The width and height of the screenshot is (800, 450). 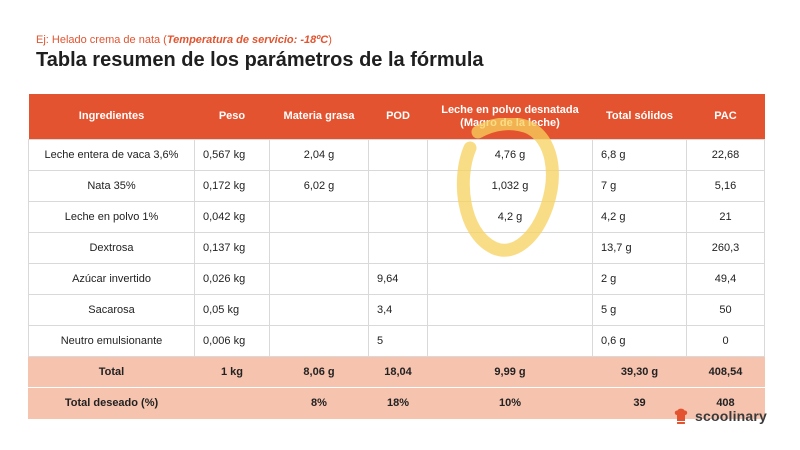 I want to click on cell-materia-grasa: 2,04 g, so click(x=319, y=155).